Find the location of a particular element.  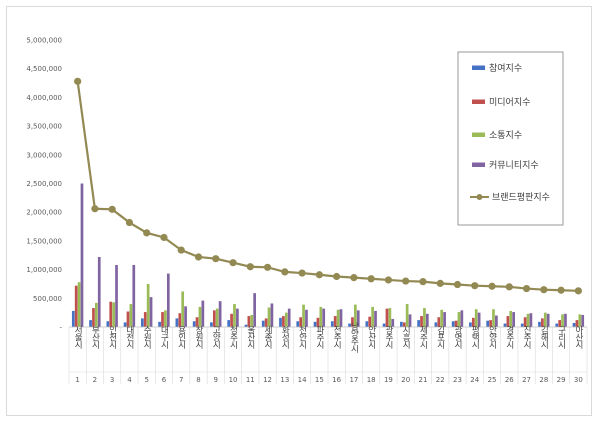

legend-label: 참여지수 is located at coordinates (505, 68).